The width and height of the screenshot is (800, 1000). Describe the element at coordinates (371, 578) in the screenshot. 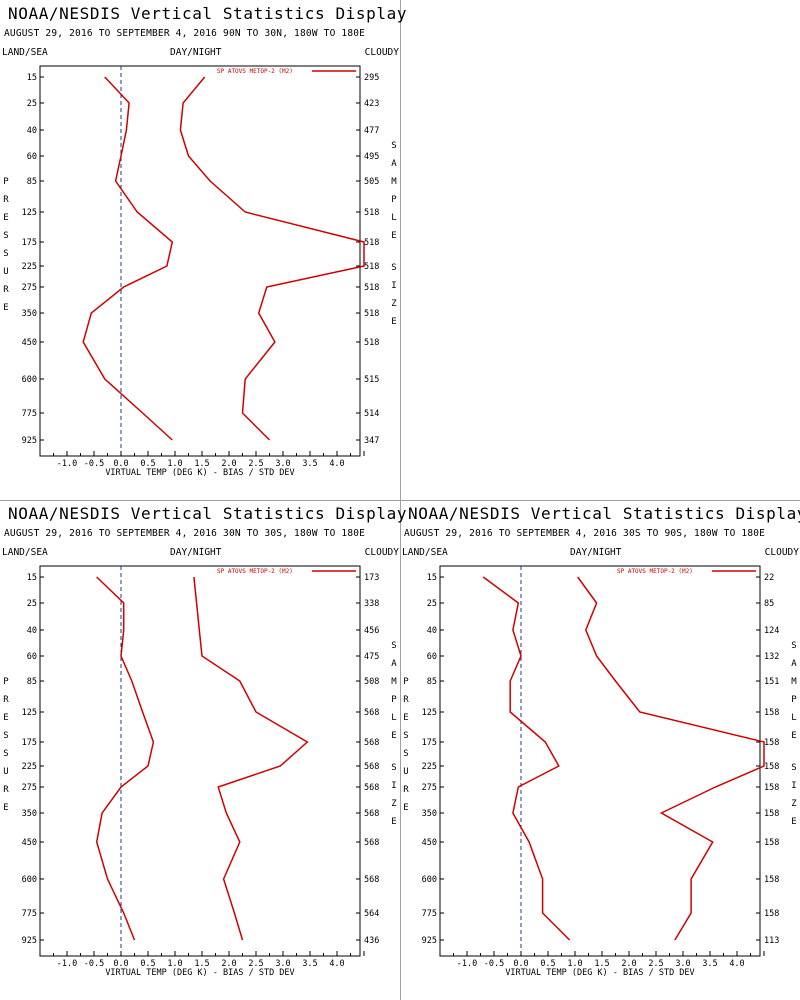

I see `sample-size-label: 173` at that location.